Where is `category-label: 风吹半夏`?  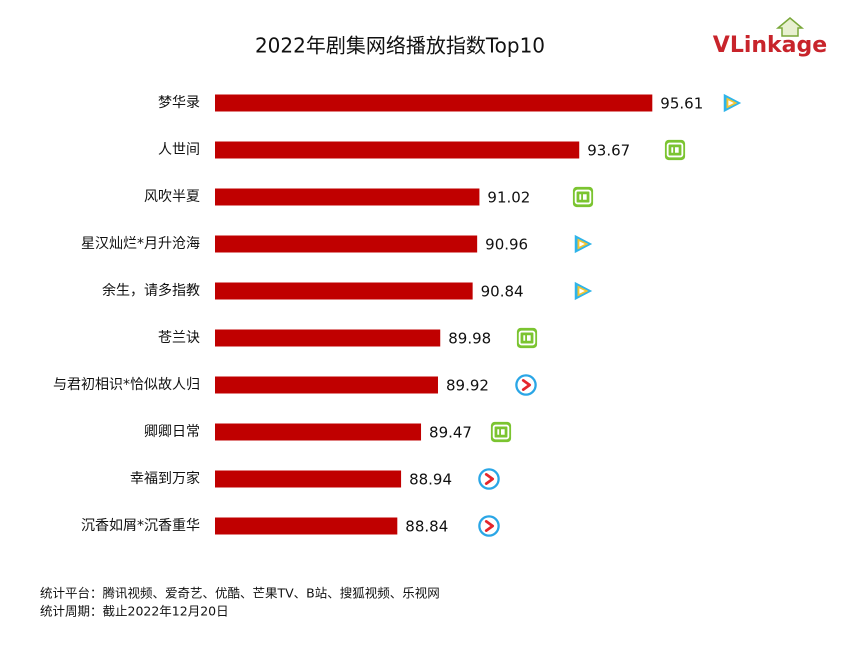
category-label: 风吹半夏 is located at coordinates (172, 197).